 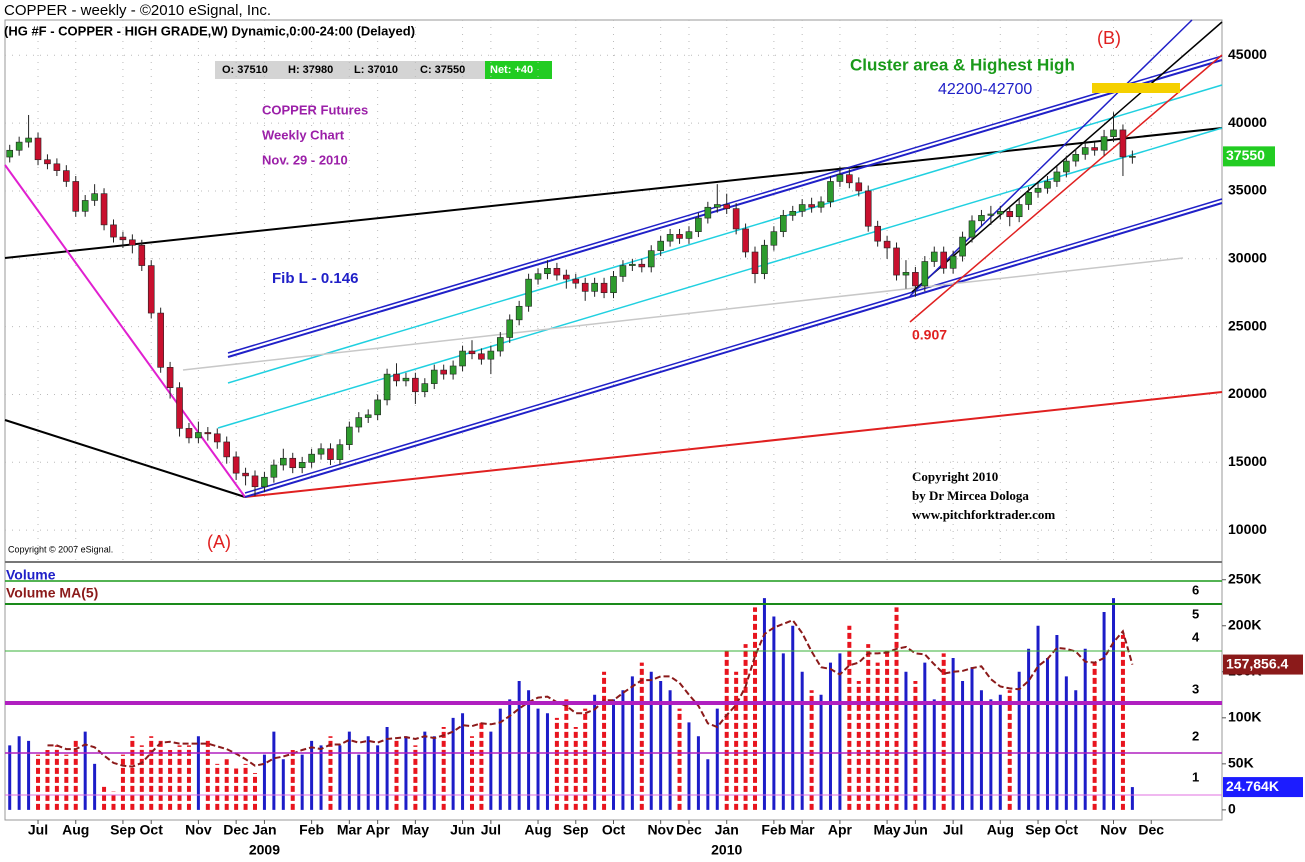 I want to click on point-a: (A), so click(x=219, y=542).